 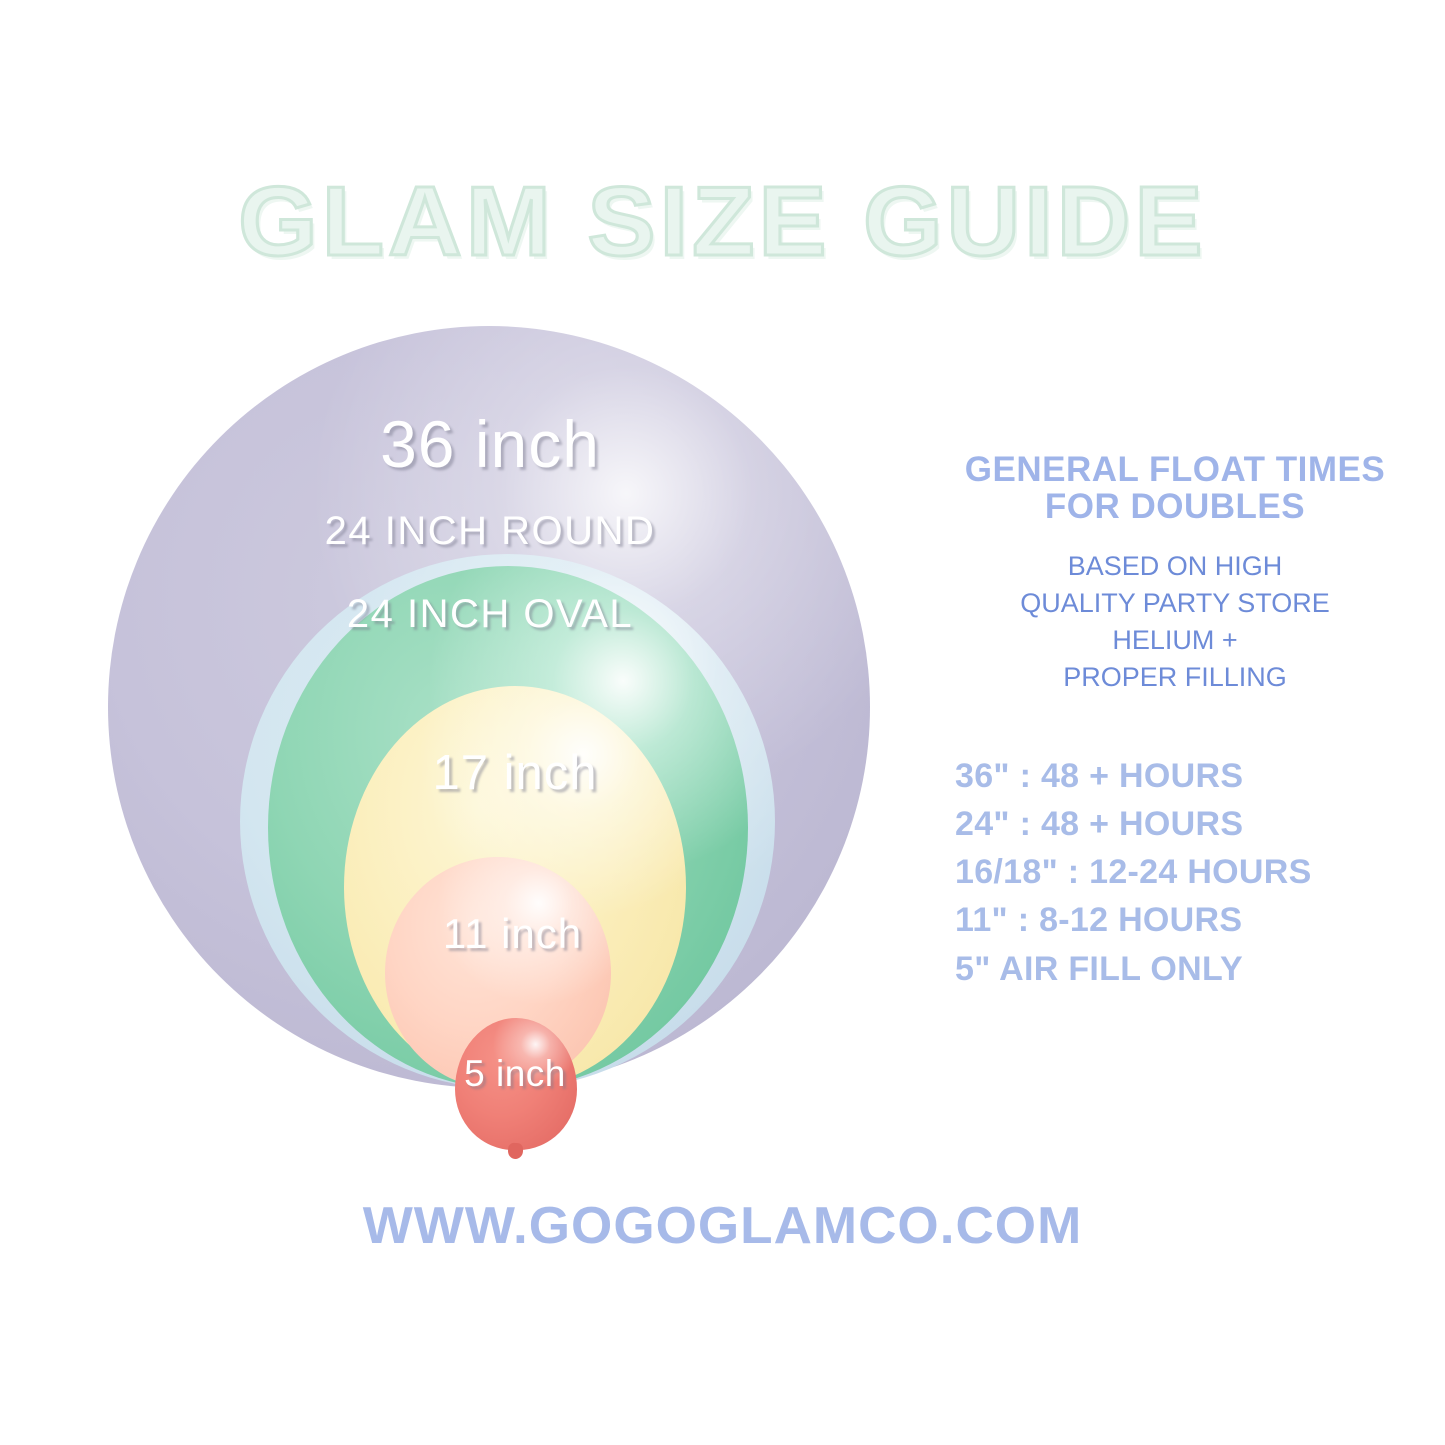 I want to click on float-time-row: 11" : 8-12 HOURS, so click(x=1099, y=920).